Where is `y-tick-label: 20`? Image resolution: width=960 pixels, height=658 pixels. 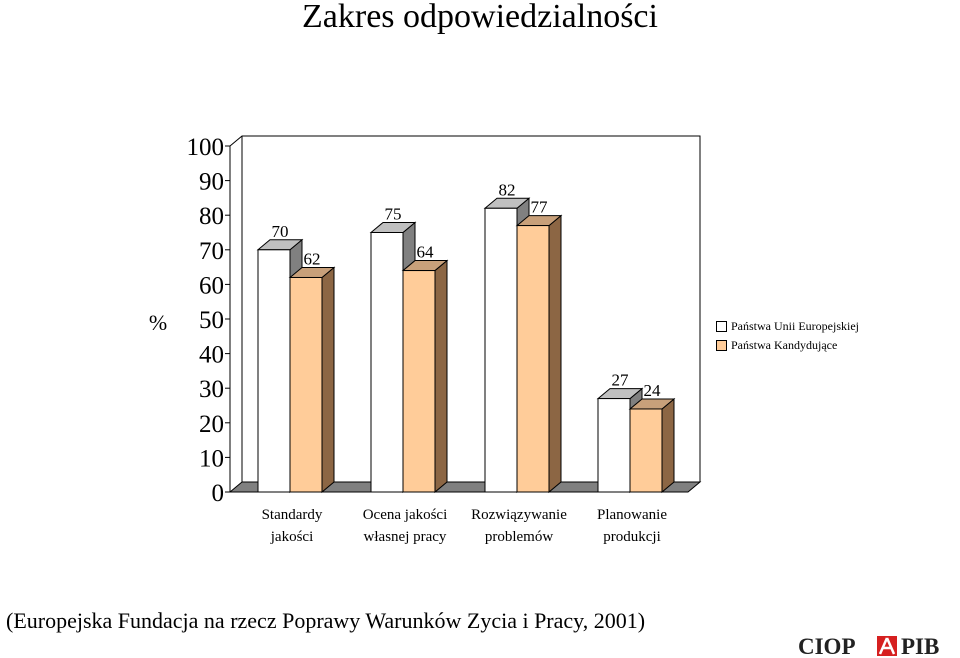
y-tick-label: 20 is located at coordinates (211, 424).